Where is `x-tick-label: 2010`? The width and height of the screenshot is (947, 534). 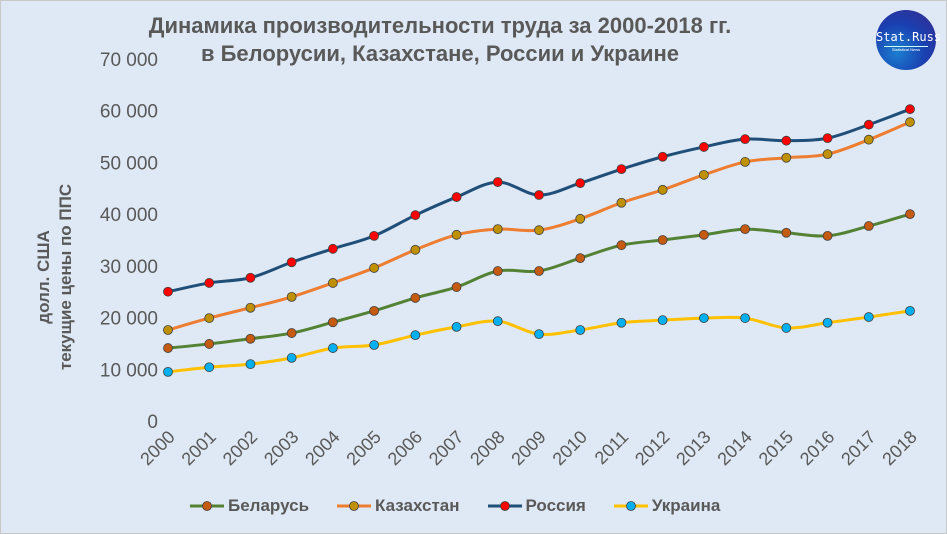 x-tick-label: 2010 is located at coordinates (570, 448).